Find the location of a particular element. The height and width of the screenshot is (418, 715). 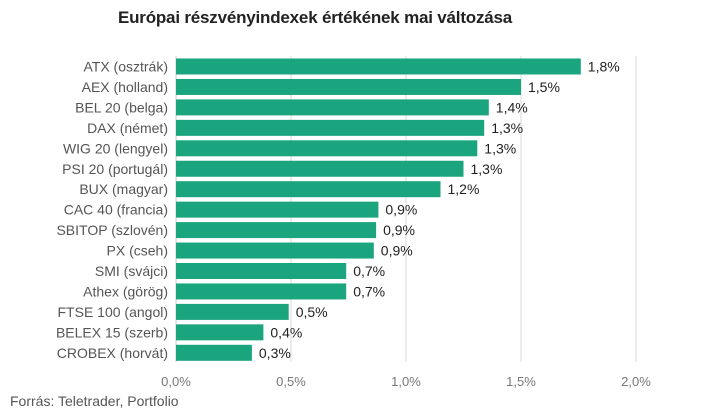

category-label: BELEX 15 (szerb) is located at coordinates (112, 332).